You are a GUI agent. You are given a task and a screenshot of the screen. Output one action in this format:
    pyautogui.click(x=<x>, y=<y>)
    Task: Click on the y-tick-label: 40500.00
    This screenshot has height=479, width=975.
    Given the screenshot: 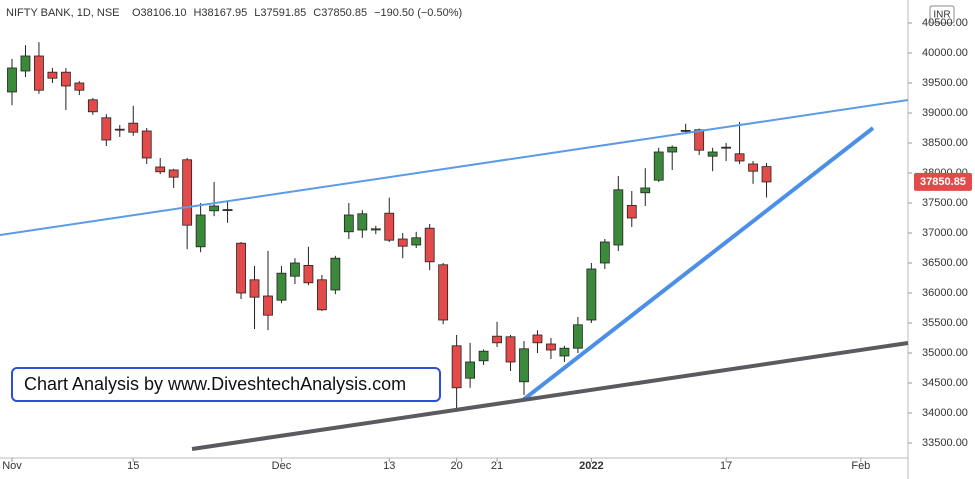 What is the action you would take?
    pyautogui.click(x=945, y=23)
    